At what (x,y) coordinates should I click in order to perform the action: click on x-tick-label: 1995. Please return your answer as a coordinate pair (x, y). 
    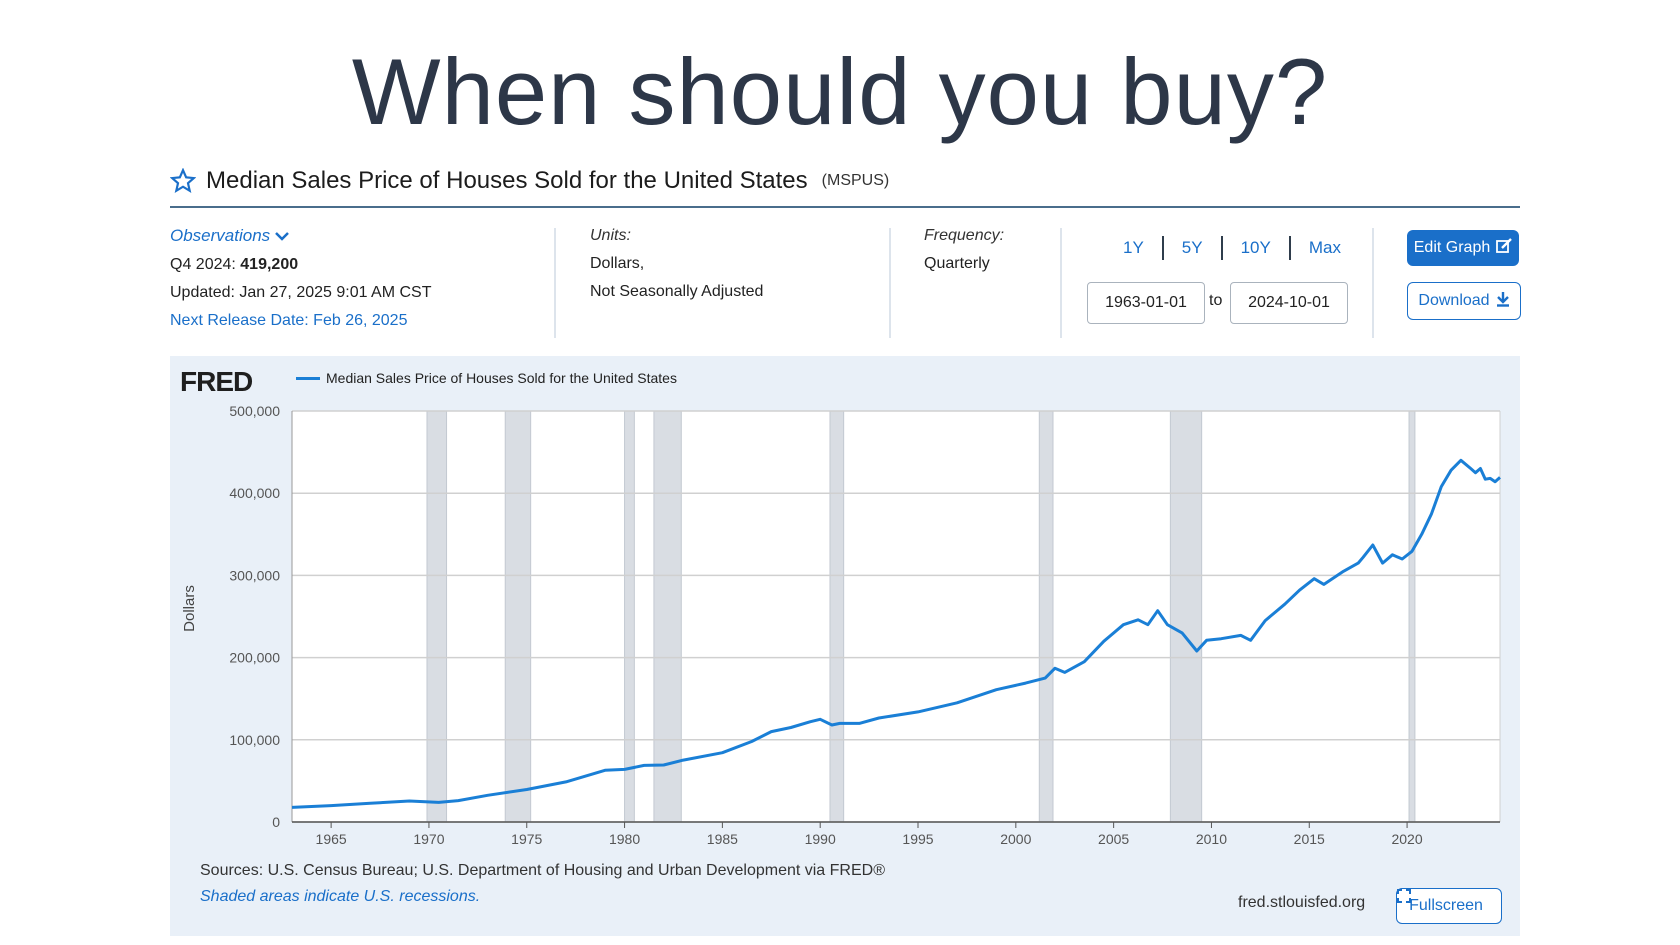
    Looking at the image, I should click on (917, 839).